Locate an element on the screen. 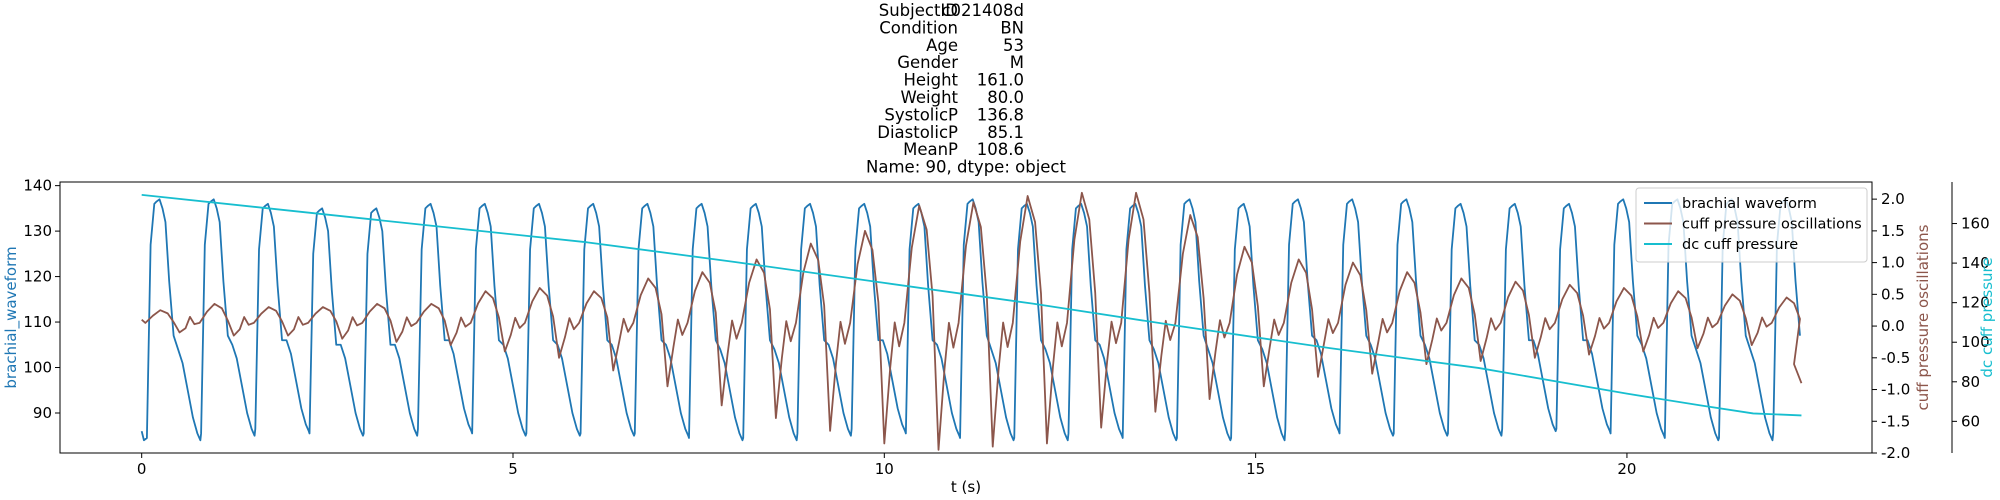  y3-tick-label: 140 is located at coordinates (1975, 263).